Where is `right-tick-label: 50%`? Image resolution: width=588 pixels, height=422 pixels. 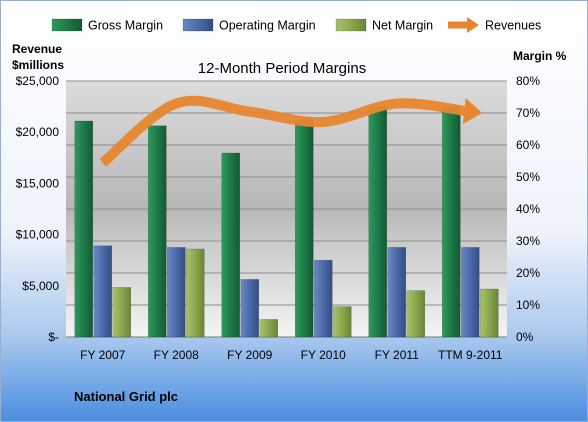 right-tick-label: 50% is located at coordinates (528, 177).